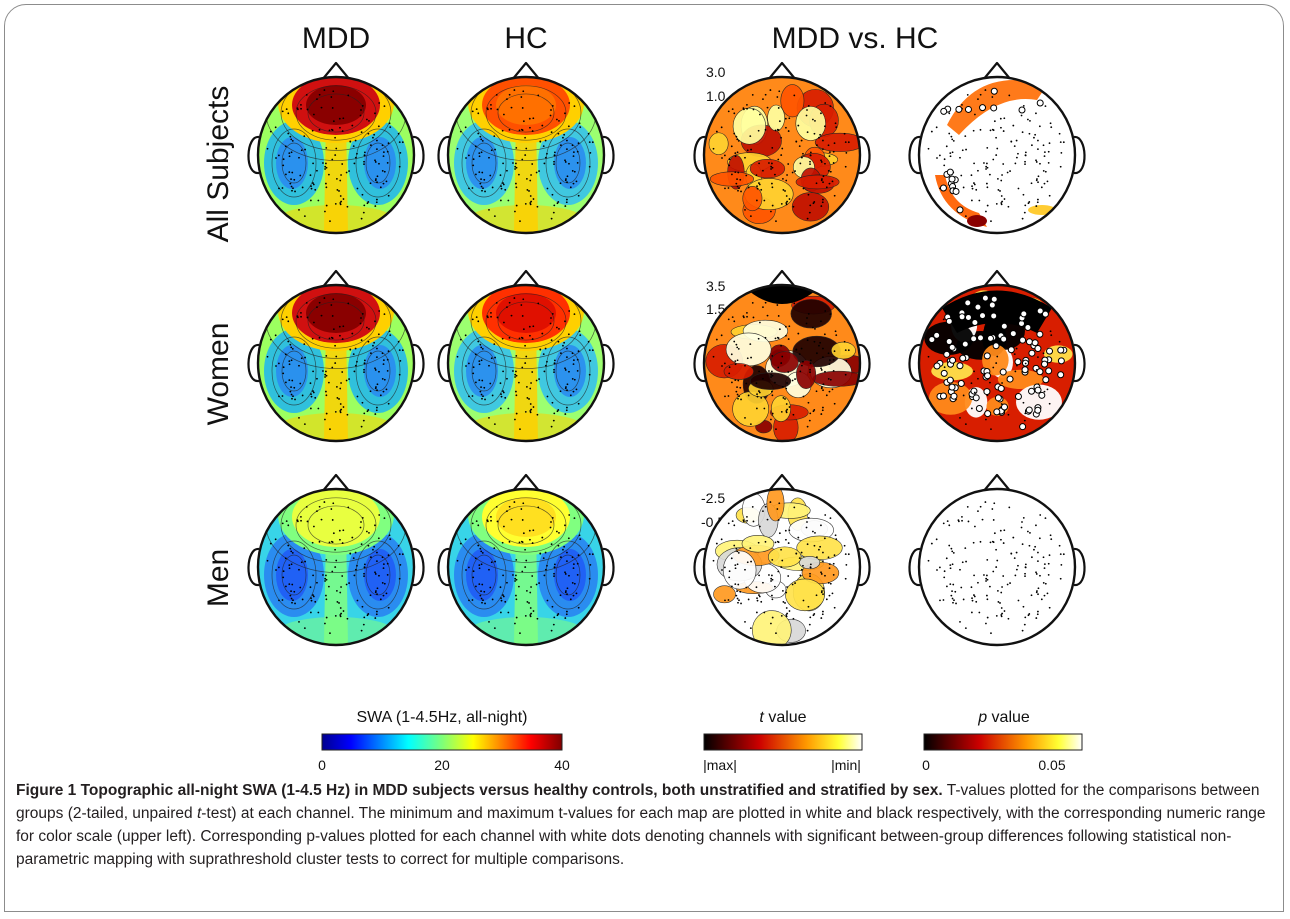 This screenshot has width=1290, height=919. Describe the element at coordinates (218, 578) in the screenshot. I see `row-header-men: Men` at that location.